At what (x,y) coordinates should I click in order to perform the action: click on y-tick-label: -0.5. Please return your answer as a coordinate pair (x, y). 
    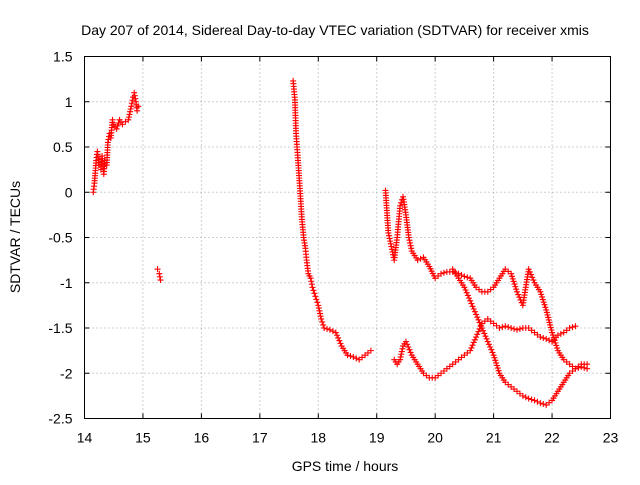
    Looking at the image, I should click on (60, 238).